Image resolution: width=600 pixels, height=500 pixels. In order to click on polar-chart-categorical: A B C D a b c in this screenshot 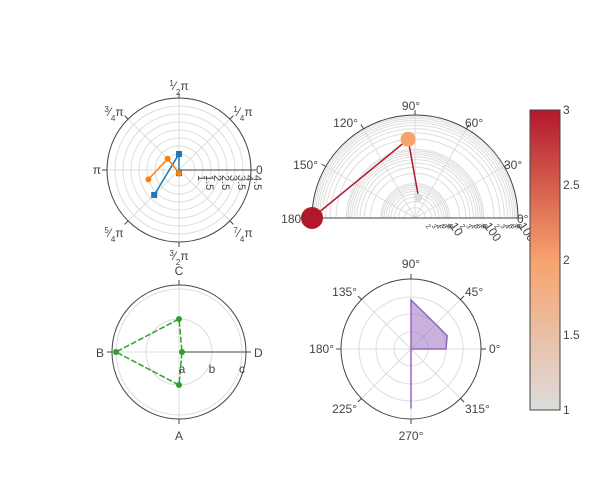, I will do `click(179, 353)`.